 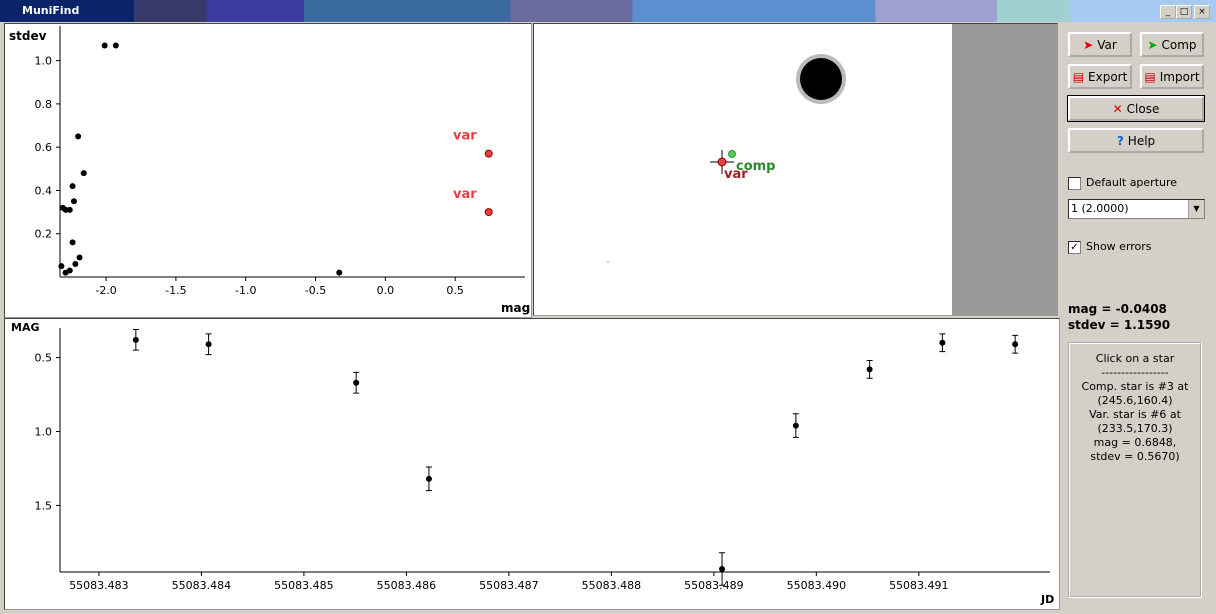 I want to click on x-tick-label: 55083.483, so click(x=99, y=585).